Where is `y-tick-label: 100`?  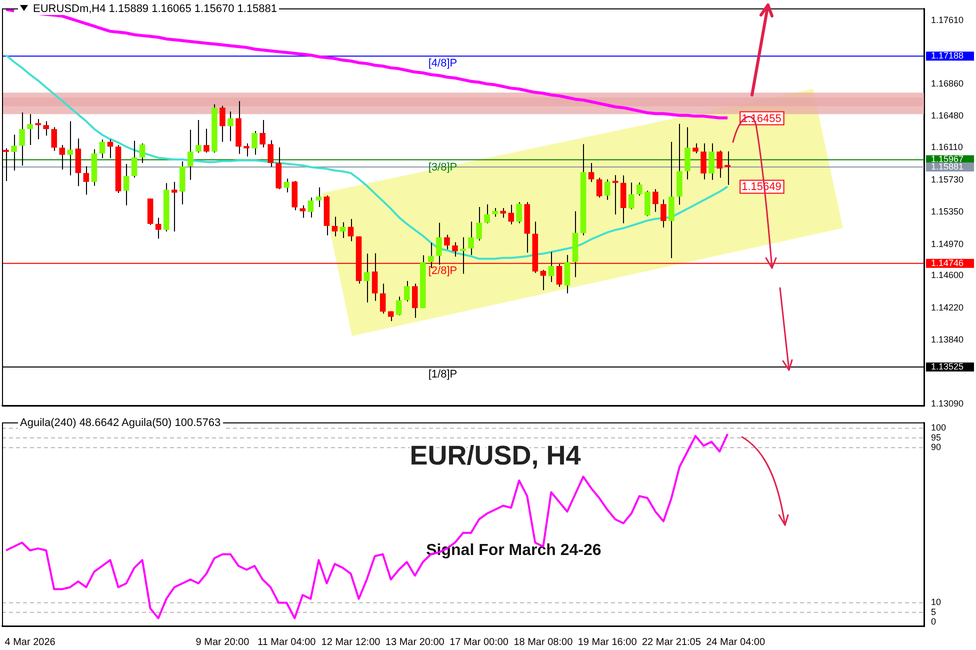 y-tick-label: 100 is located at coordinates (938, 427).